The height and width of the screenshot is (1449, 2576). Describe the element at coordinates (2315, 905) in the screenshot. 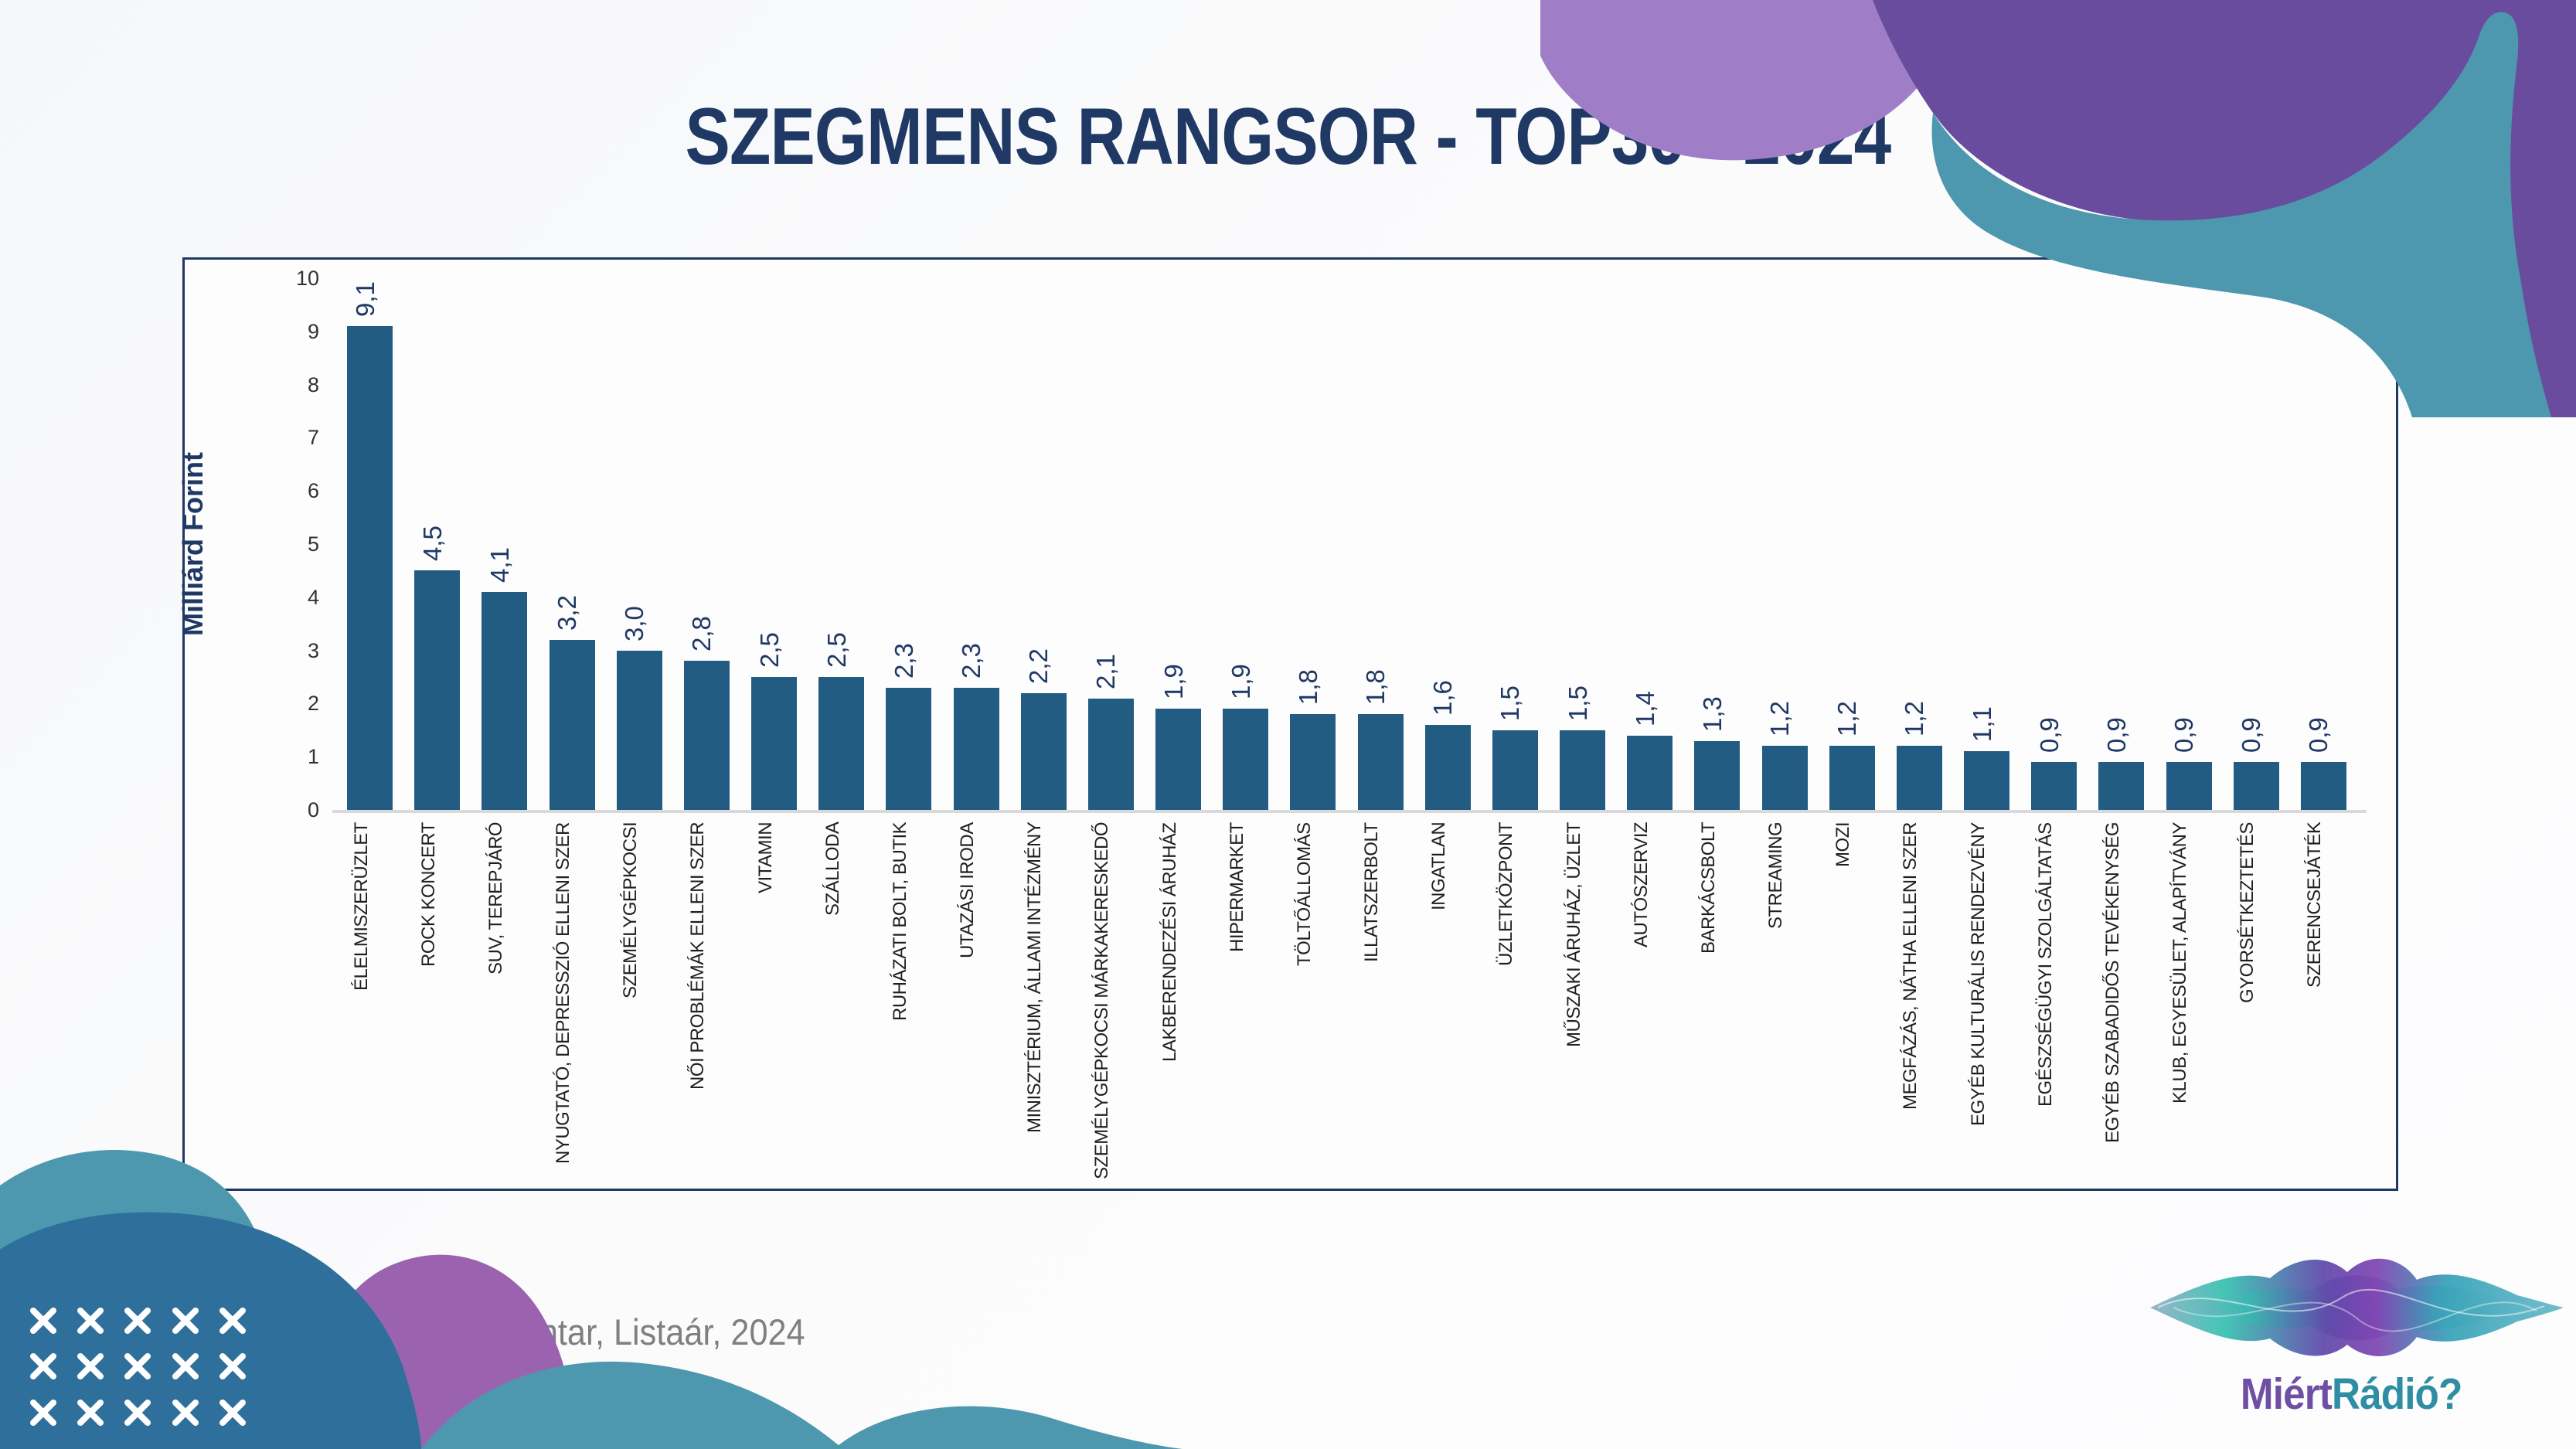

I see `bar-category-label: SZERENCSEJÁTÉK` at that location.